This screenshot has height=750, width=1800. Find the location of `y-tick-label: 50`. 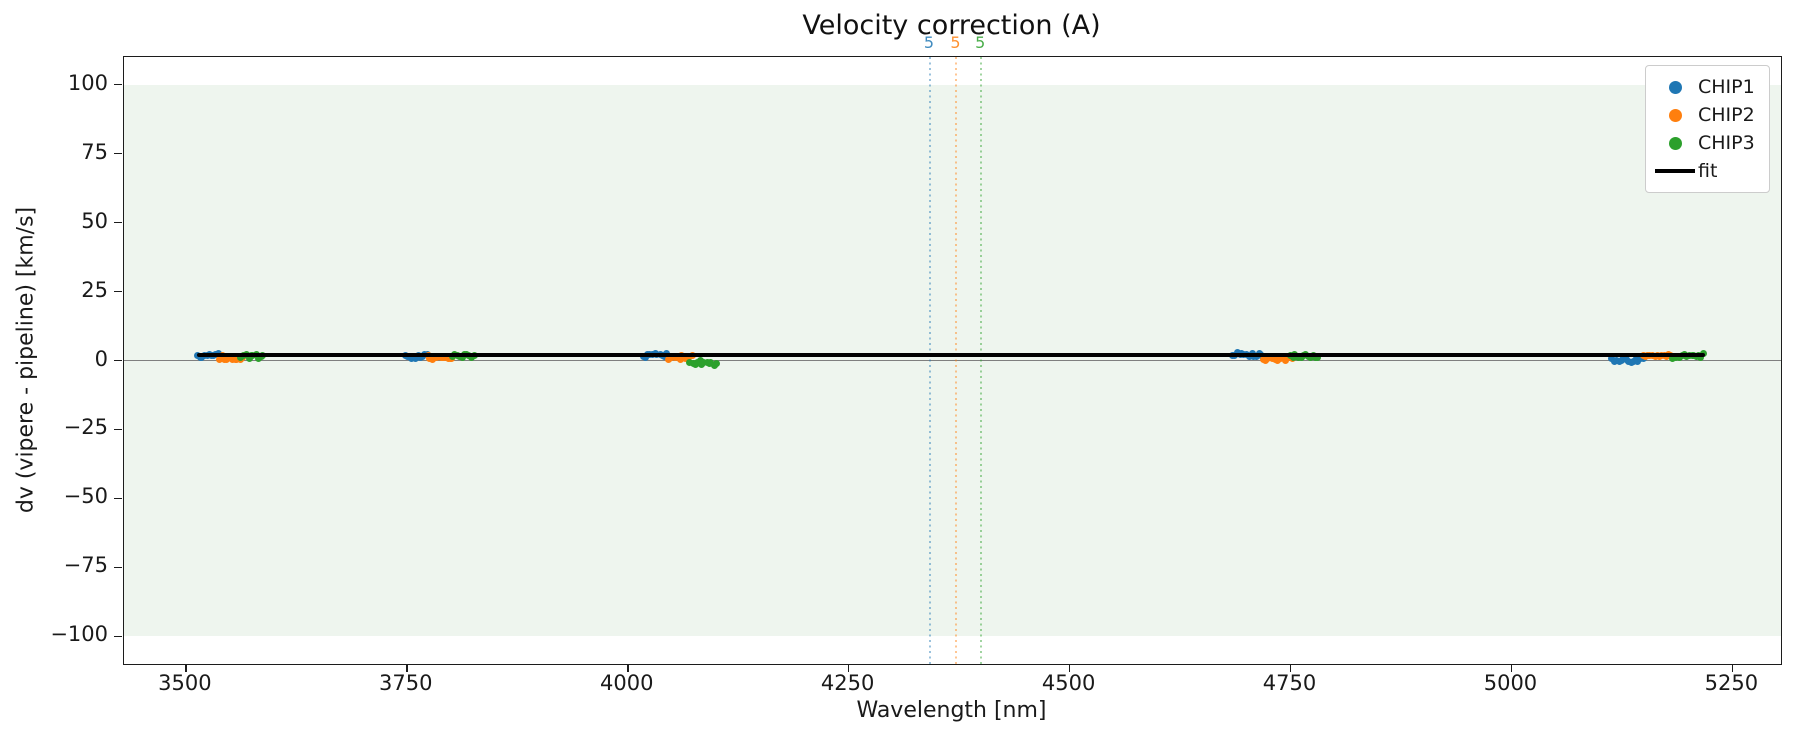

y-tick-label: 50 is located at coordinates (94, 220).